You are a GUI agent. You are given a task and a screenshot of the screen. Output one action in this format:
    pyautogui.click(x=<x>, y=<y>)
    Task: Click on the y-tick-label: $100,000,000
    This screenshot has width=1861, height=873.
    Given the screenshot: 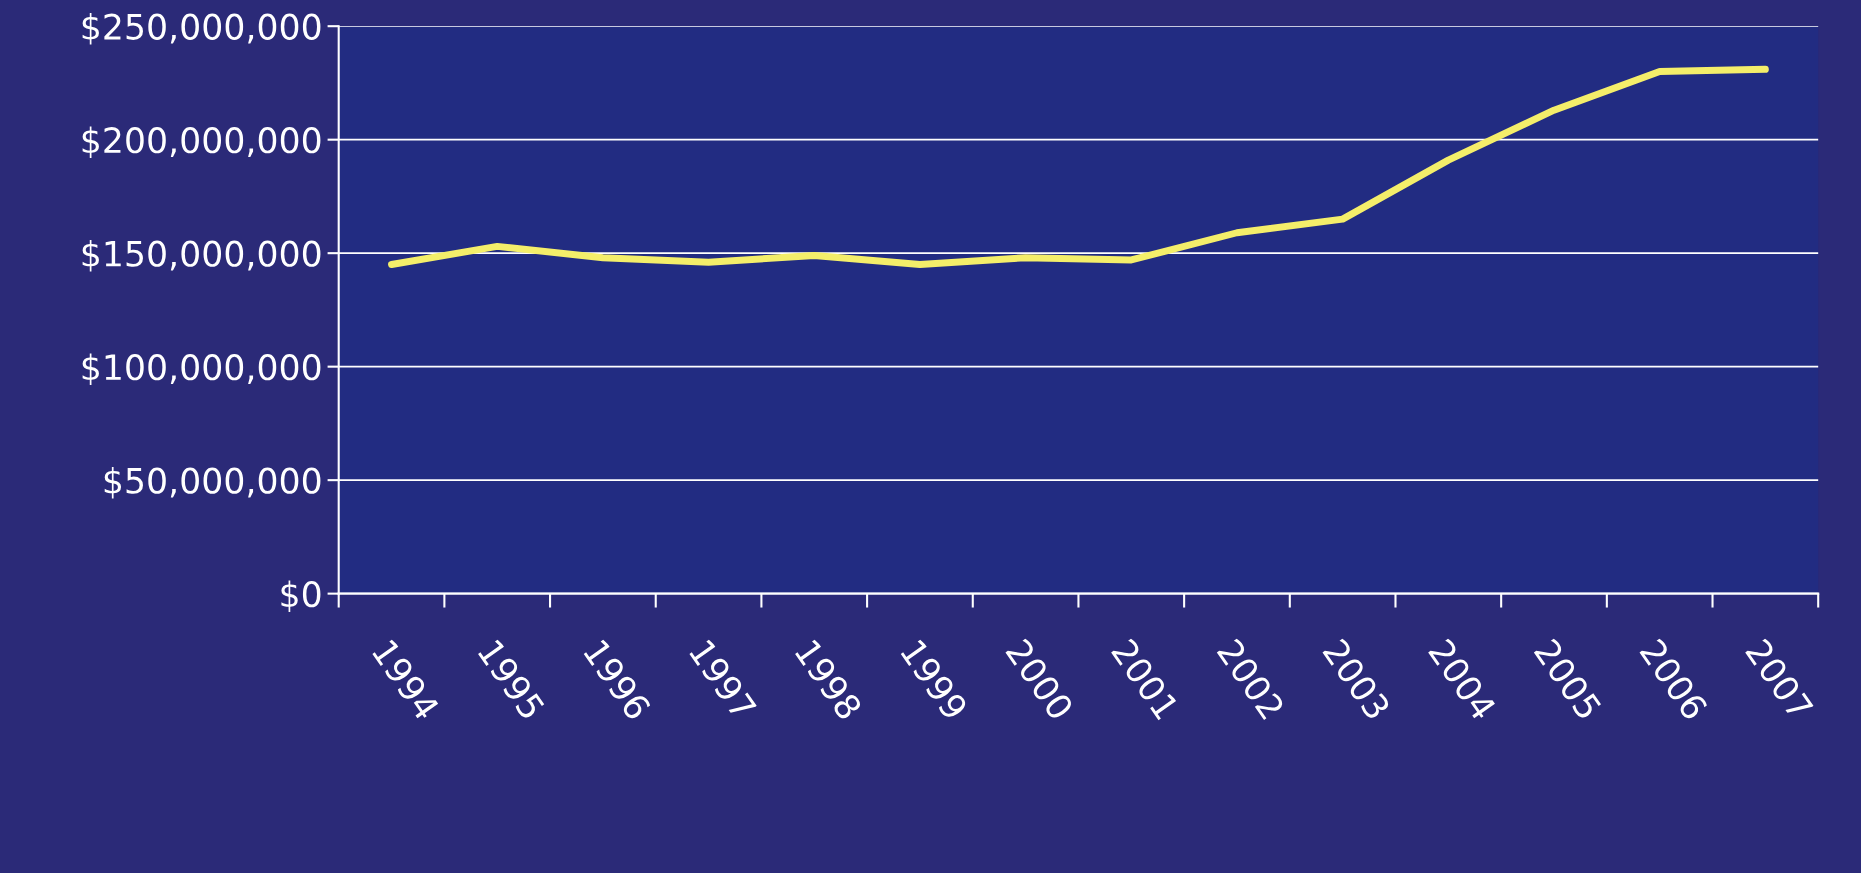 What is the action you would take?
    pyautogui.click(x=201, y=369)
    